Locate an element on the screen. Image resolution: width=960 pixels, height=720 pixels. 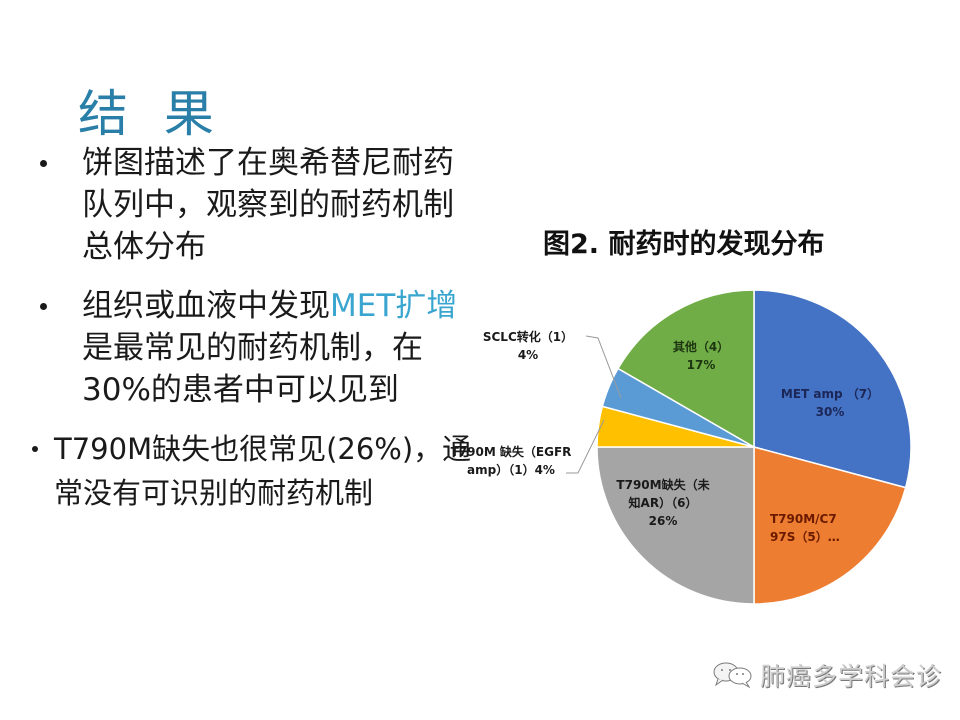
bullet-text-part: 是最常见的耐药机制，在30%的患者中可以见到 is located at coordinates (252, 369).